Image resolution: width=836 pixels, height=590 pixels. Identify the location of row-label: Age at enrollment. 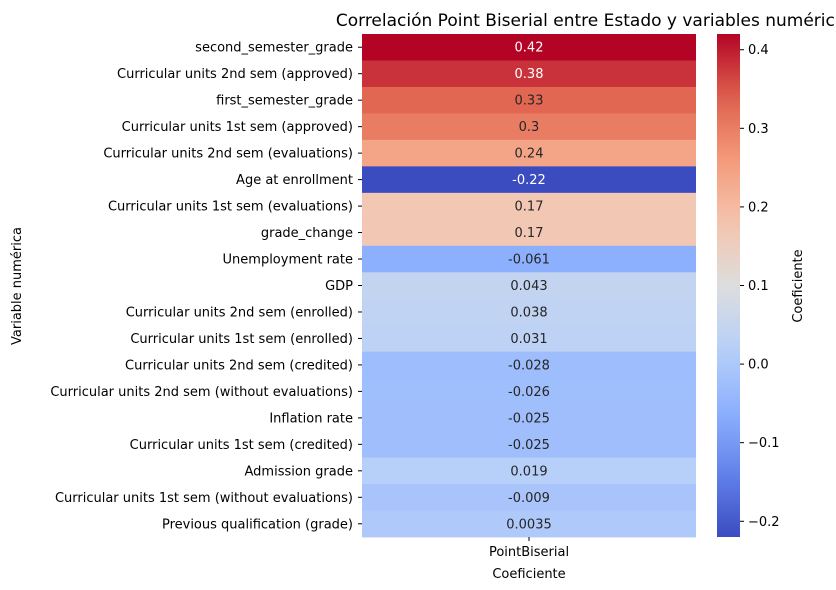
(294, 180).